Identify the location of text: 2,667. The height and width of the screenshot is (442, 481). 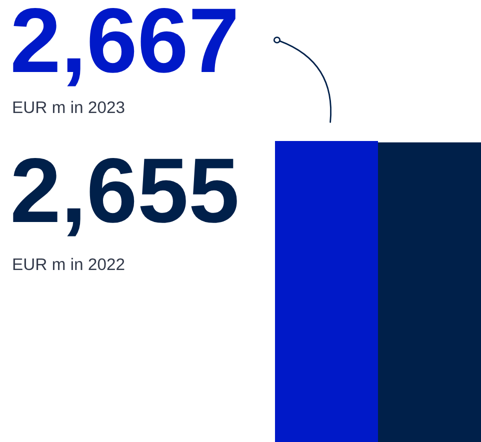
(124, 47).